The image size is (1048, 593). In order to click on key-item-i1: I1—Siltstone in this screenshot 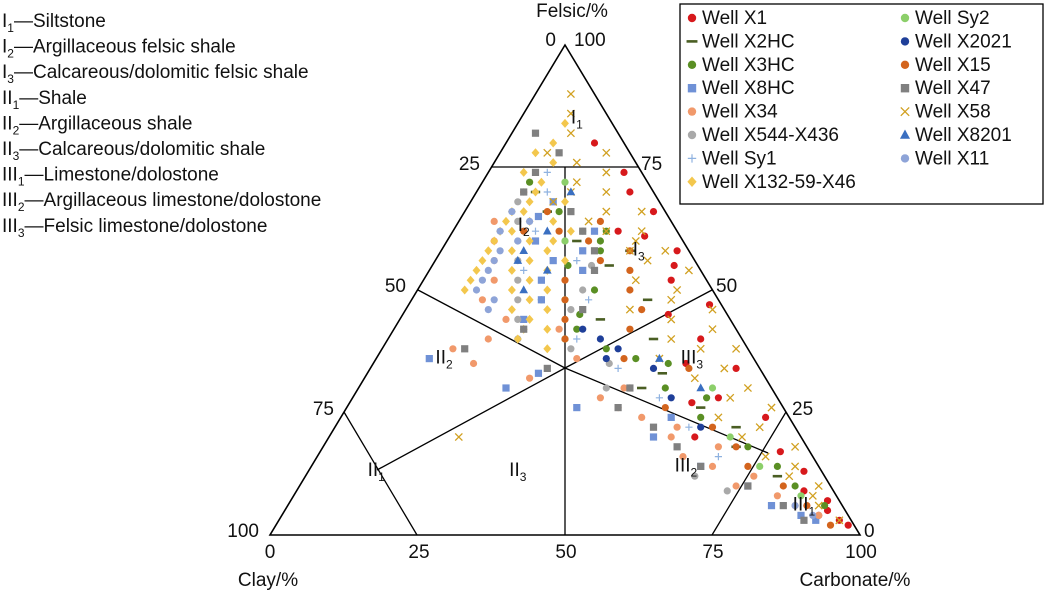, I will do `click(54, 23)`.